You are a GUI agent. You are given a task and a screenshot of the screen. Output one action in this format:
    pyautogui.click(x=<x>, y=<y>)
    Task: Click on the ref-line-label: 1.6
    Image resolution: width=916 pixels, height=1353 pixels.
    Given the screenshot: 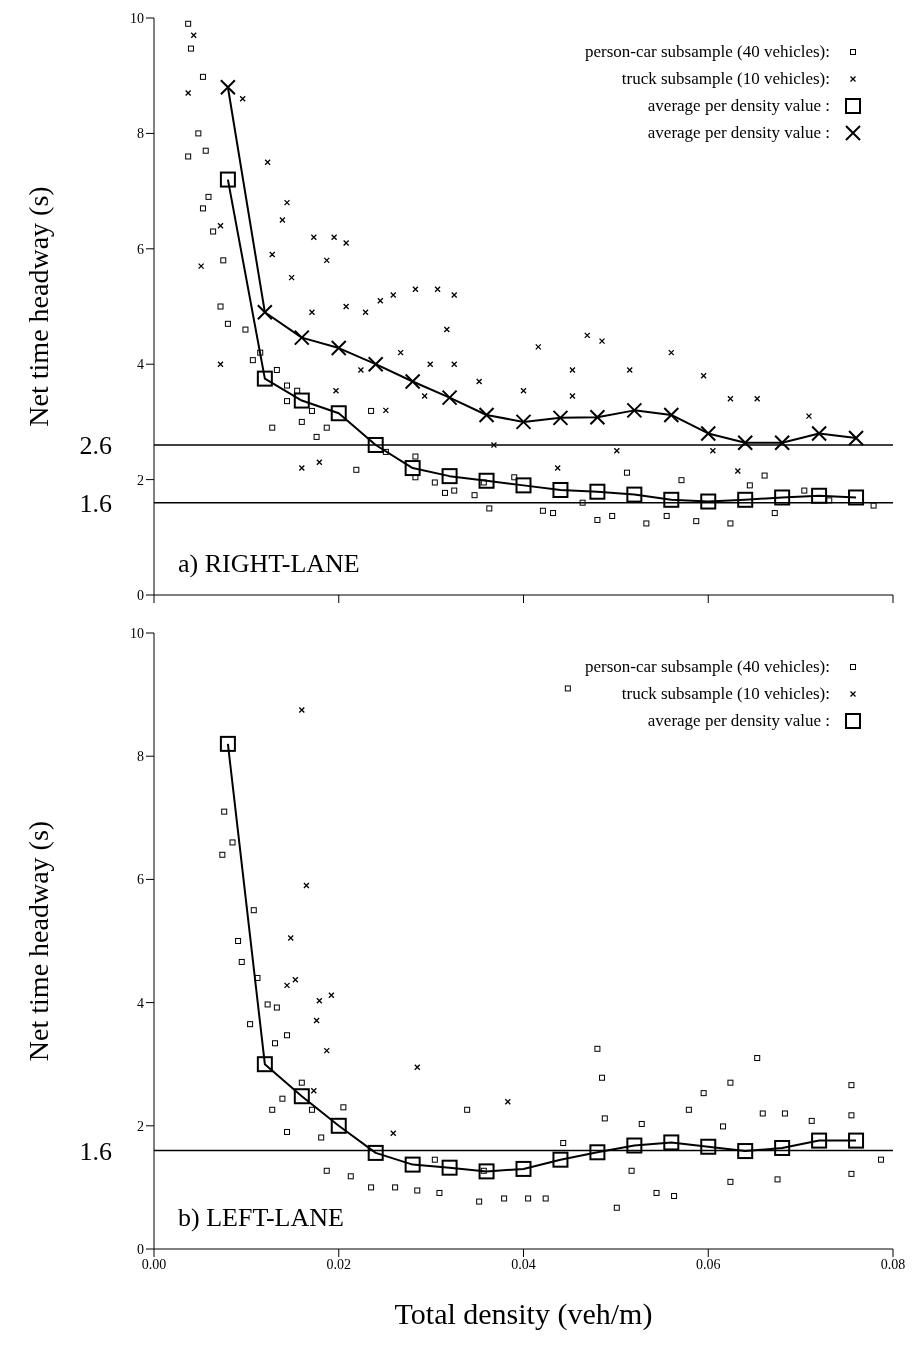 What is the action you would take?
    pyautogui.click(x=95, y=503)
    